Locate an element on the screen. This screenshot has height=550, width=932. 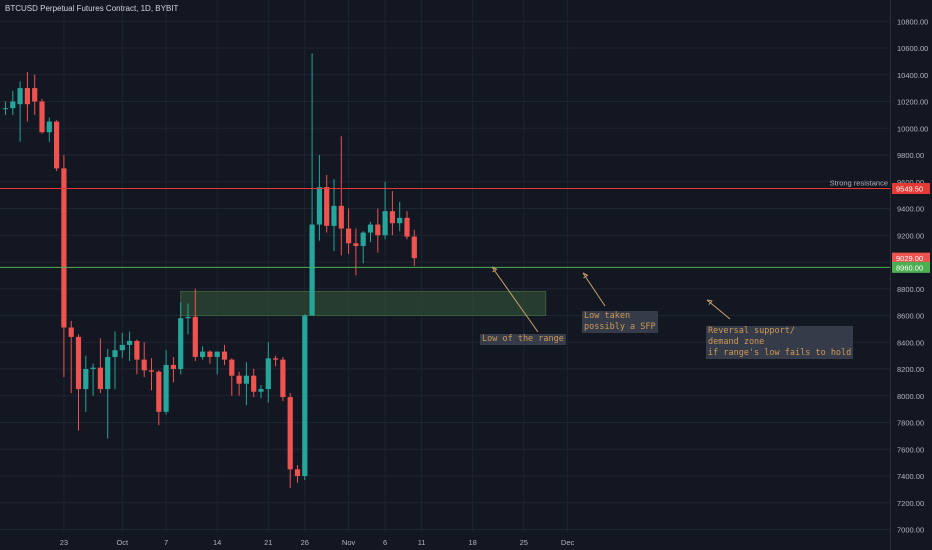
price-tick-label: 10800.00 is located at coordinates (912, 21).